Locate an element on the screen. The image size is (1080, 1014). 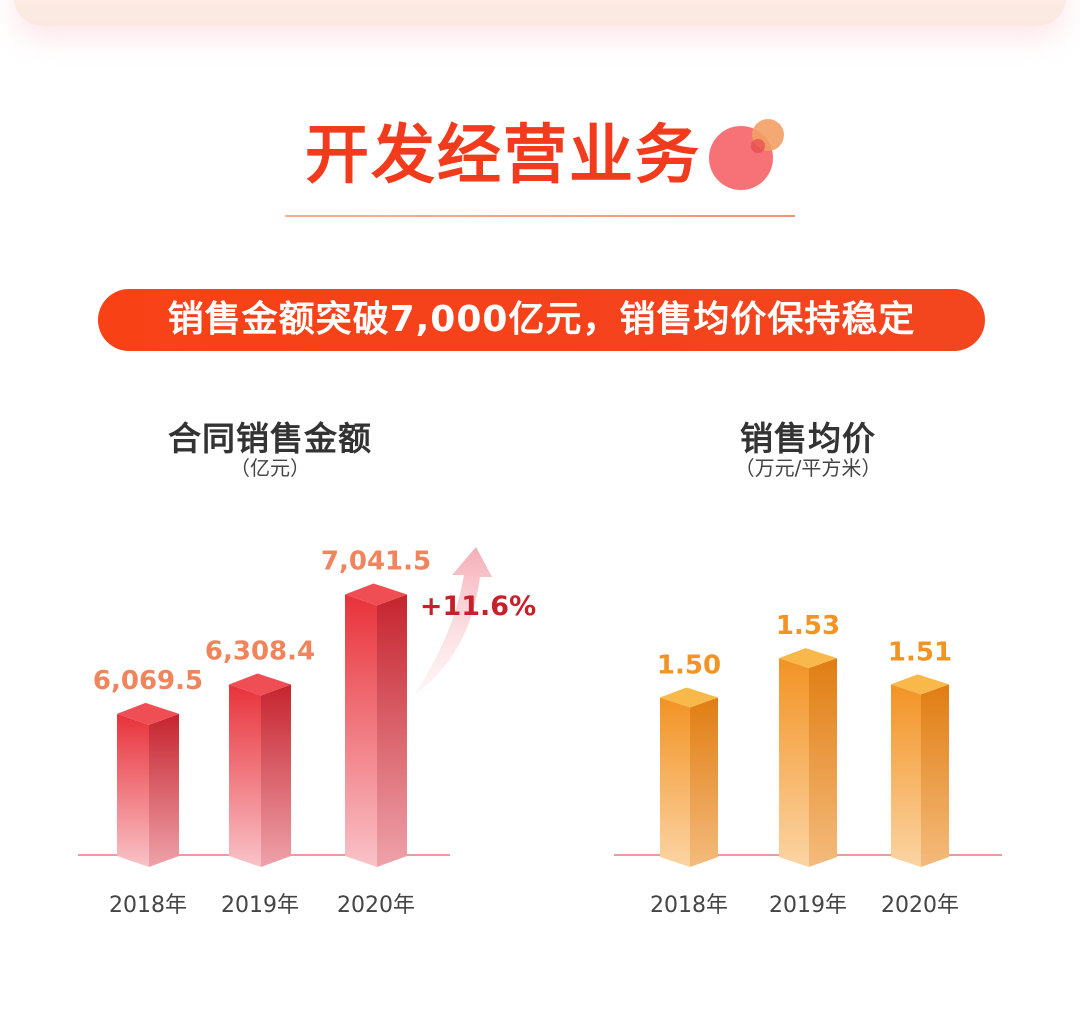
section-title: 开发经营业务 is located at coordinates (503, 156).